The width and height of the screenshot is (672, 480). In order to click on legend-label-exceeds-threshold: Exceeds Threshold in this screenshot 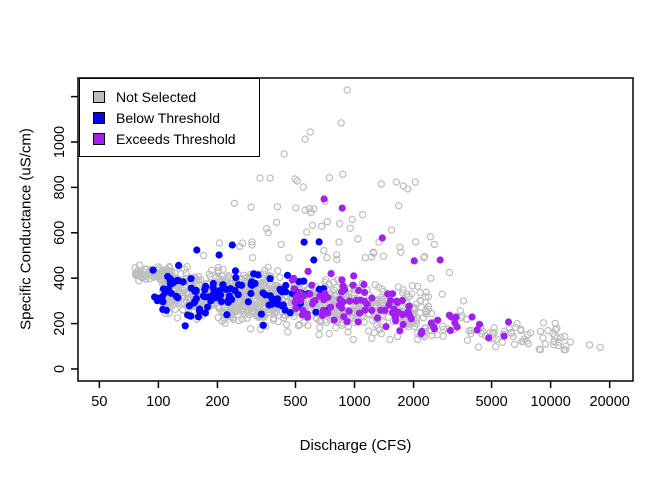, I will do `click(176, 138)`.